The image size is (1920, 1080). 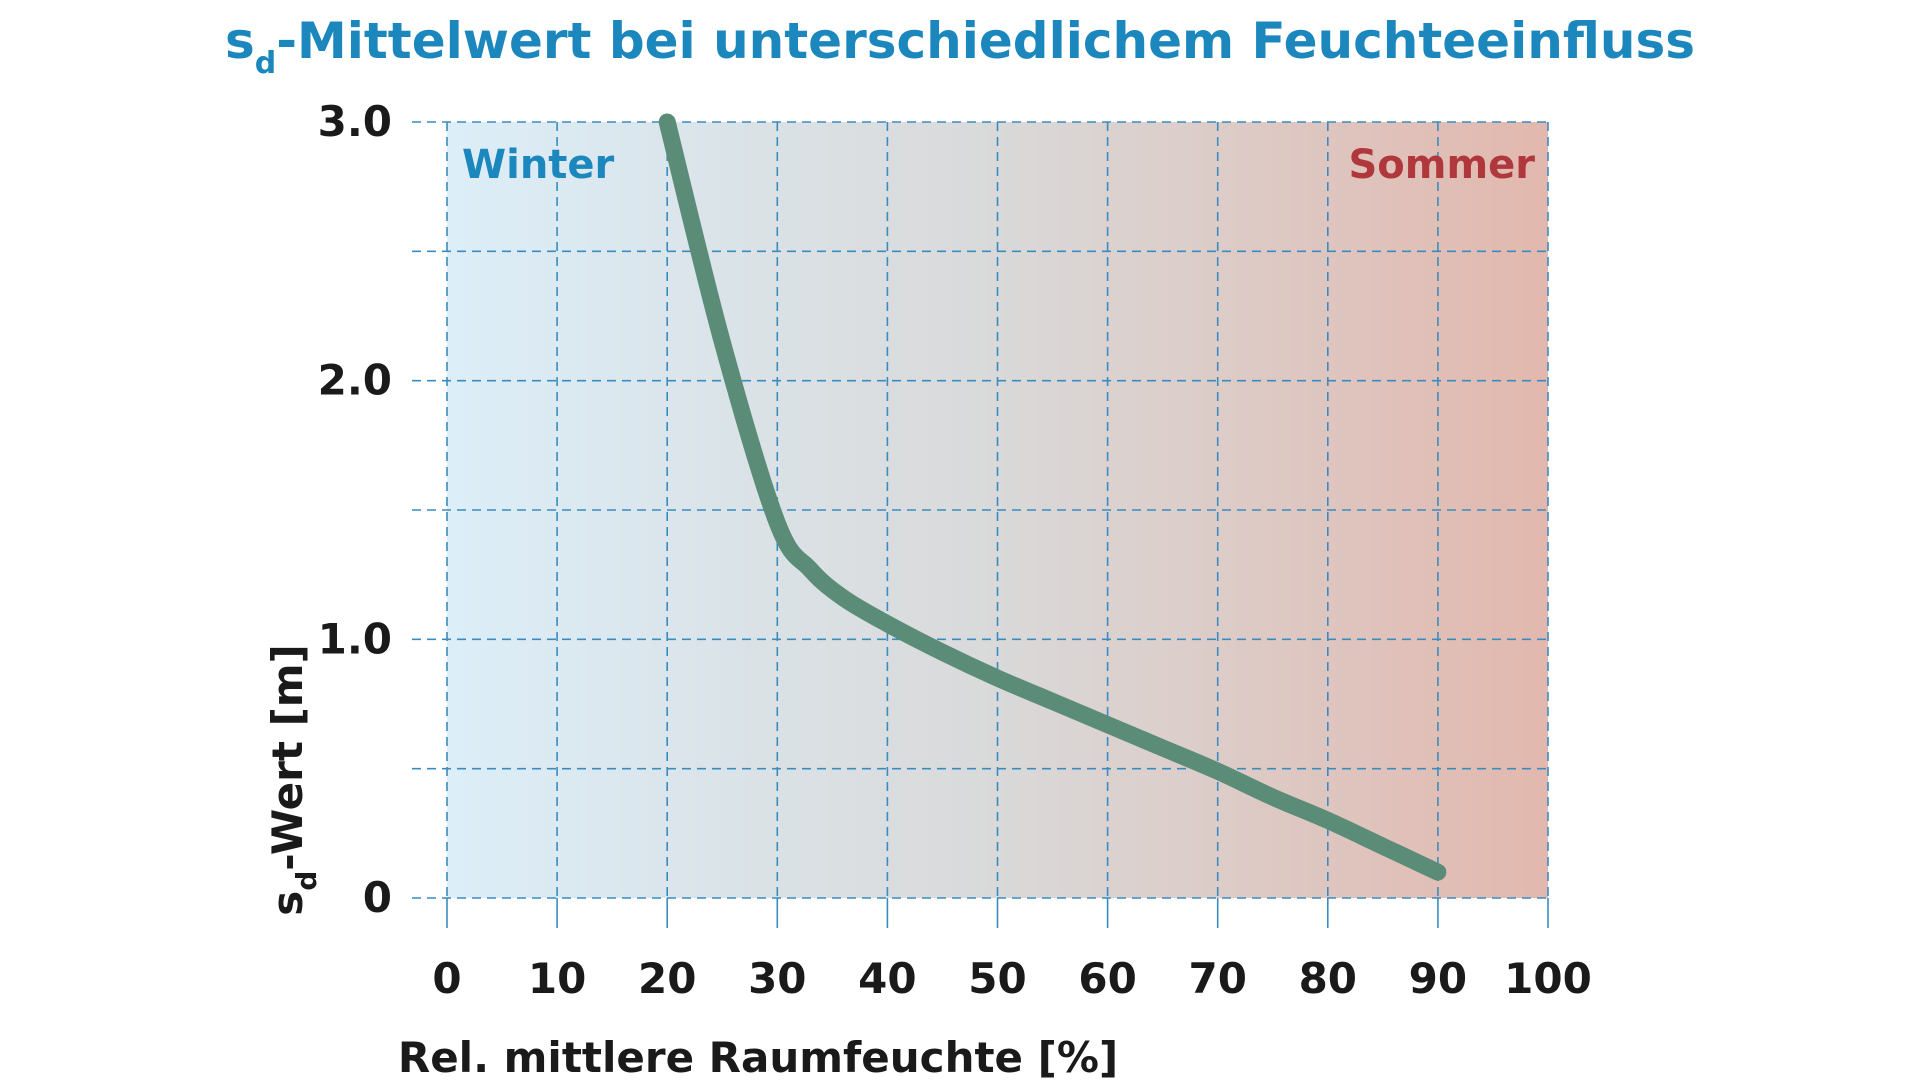 I want to click on x-tick-label: 10, so click(x=557, y=978).